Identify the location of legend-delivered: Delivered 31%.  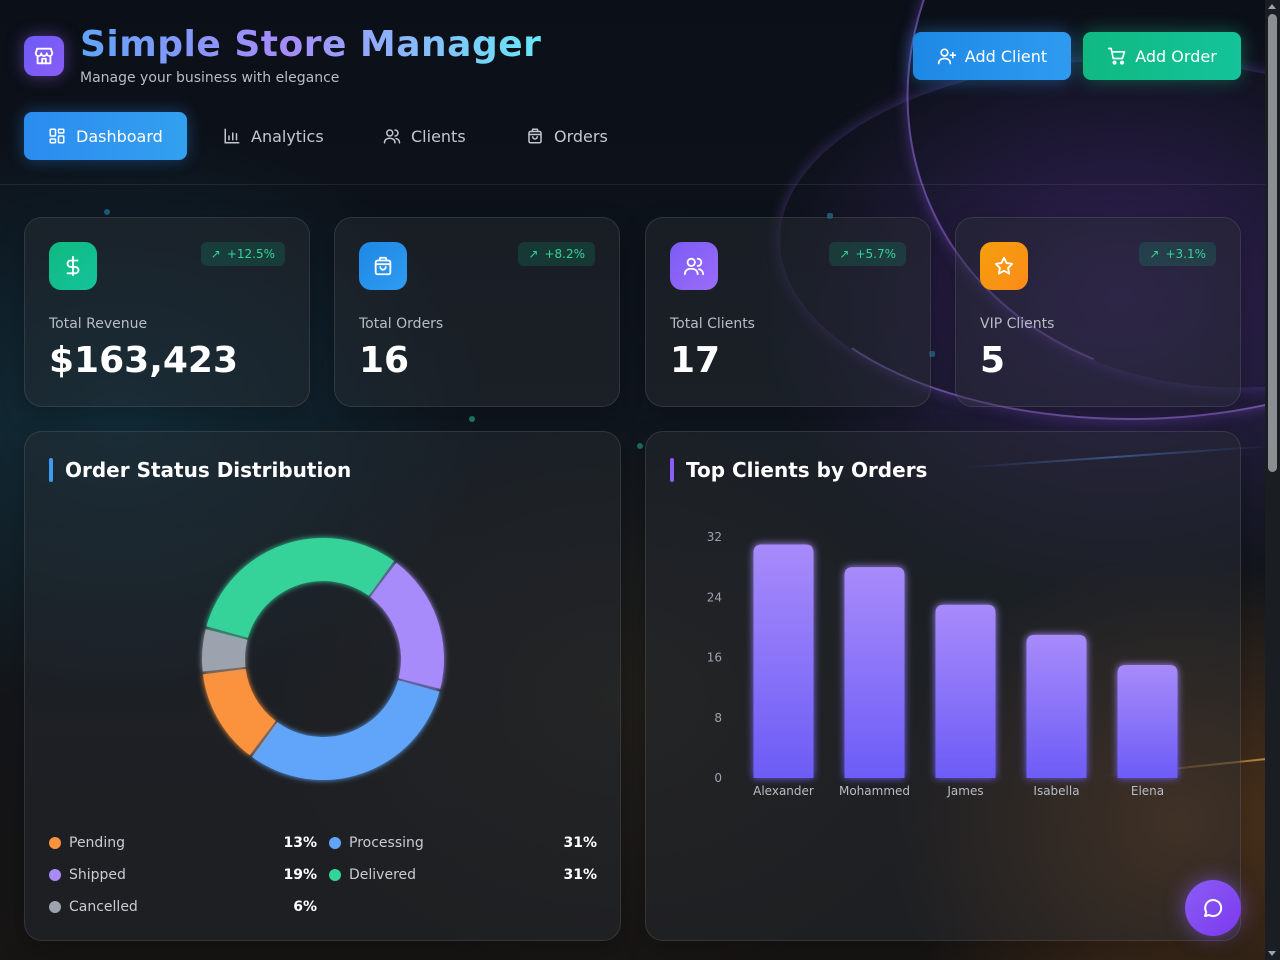
(463, 875).